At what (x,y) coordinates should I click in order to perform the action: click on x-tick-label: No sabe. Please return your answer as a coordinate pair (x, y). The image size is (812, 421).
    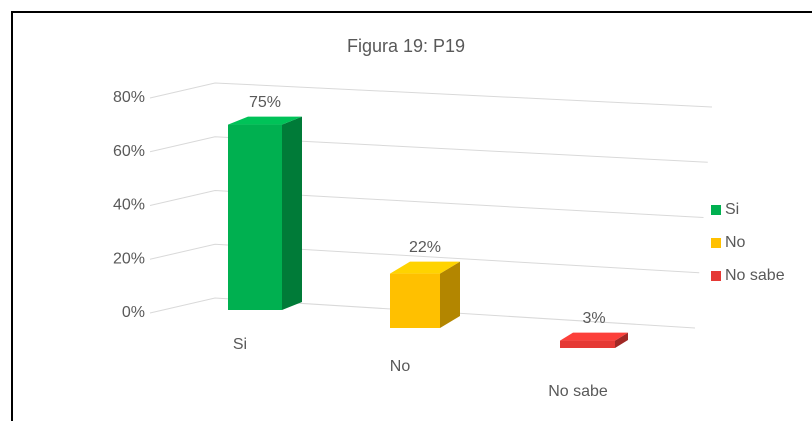
    Looking at the image, I should click on (578, 391).